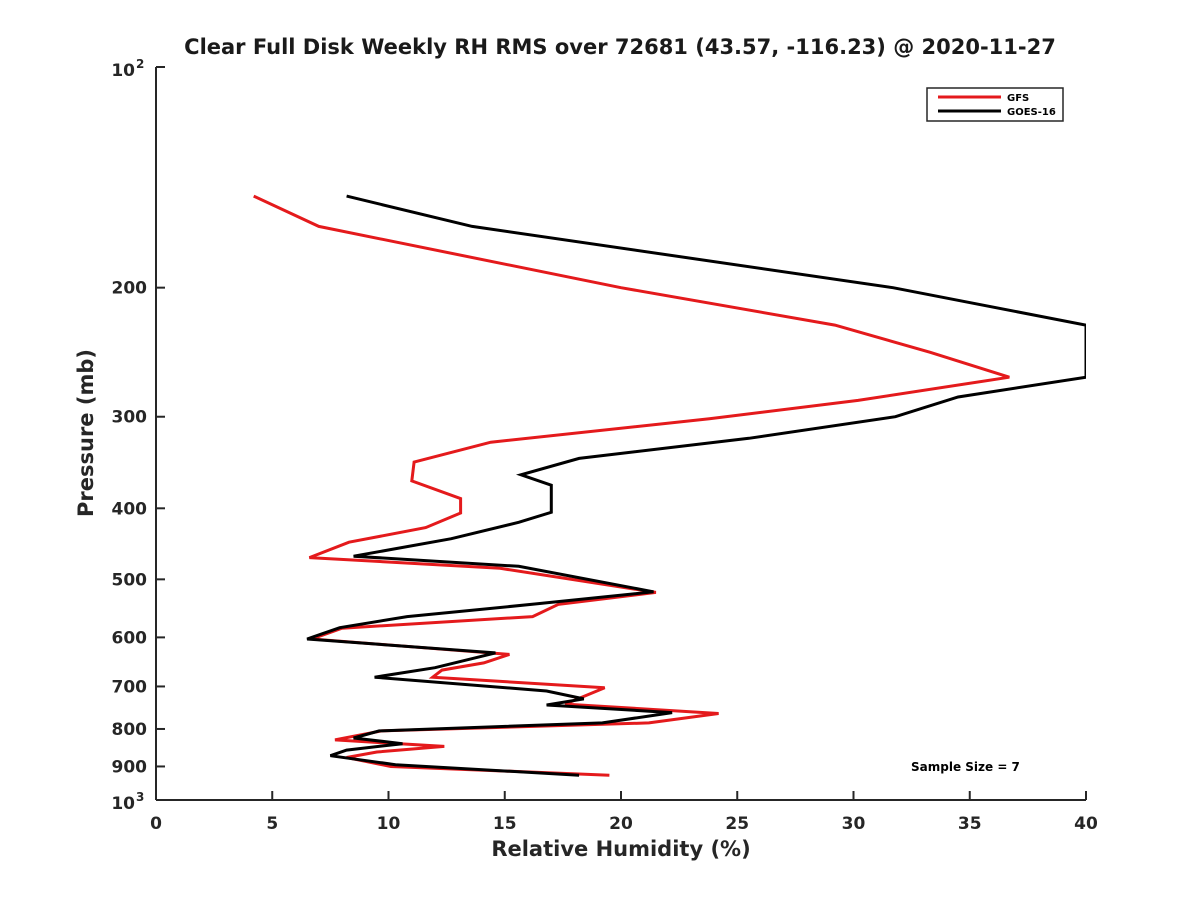 This screenshot has width=1200, height=900. What do you see at coordinates (130, 418) in the screenshot?
I see `y-tick-label: 300` at bounding box center [130, 418].